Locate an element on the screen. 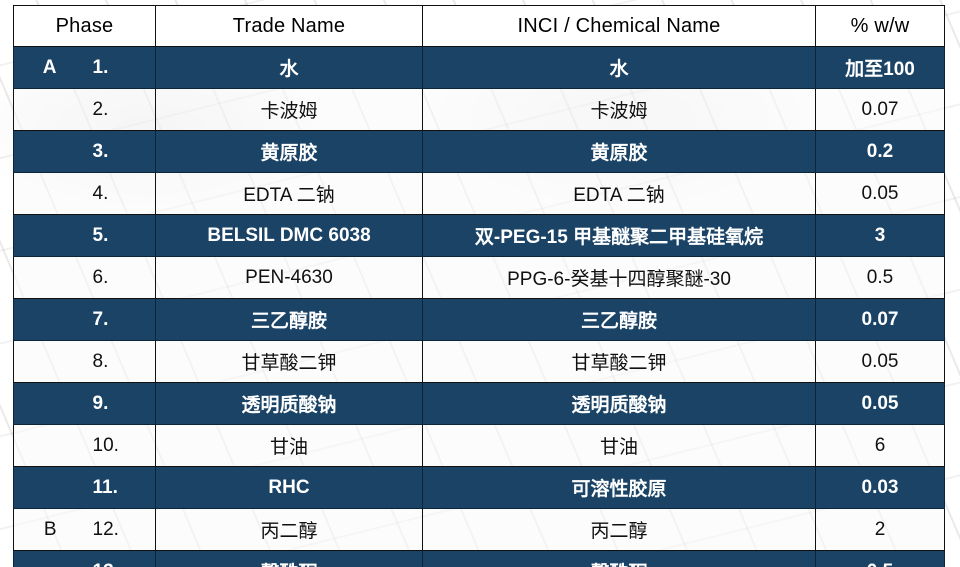  phase-group: 7. is located at coordinates (85, 319).